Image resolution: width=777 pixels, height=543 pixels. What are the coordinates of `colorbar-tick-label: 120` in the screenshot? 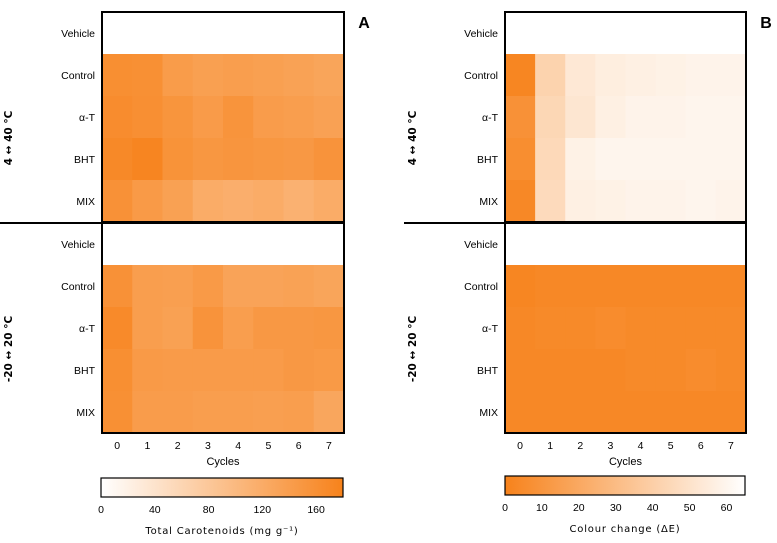 It's located at (263, 510).